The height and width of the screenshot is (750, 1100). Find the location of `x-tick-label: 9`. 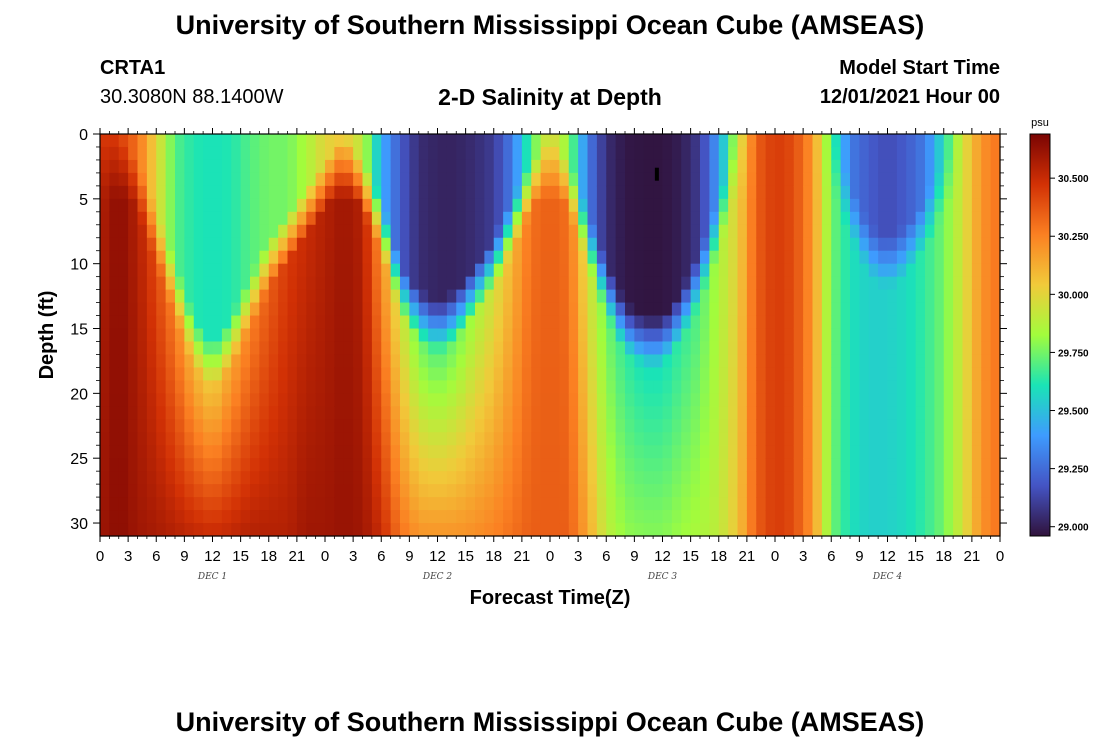

x-tick-label: 9 is located at coordinates (409, 556).